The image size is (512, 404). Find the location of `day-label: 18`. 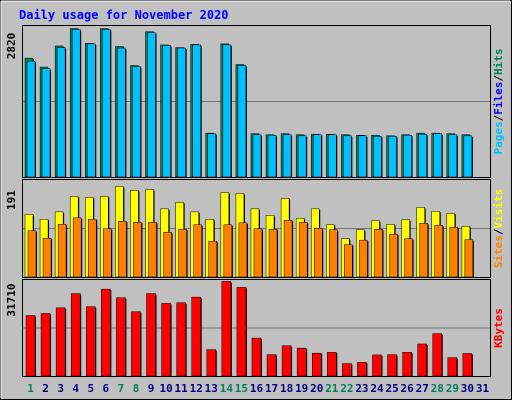

day-label: 18 is located at coordinates (286, 388).